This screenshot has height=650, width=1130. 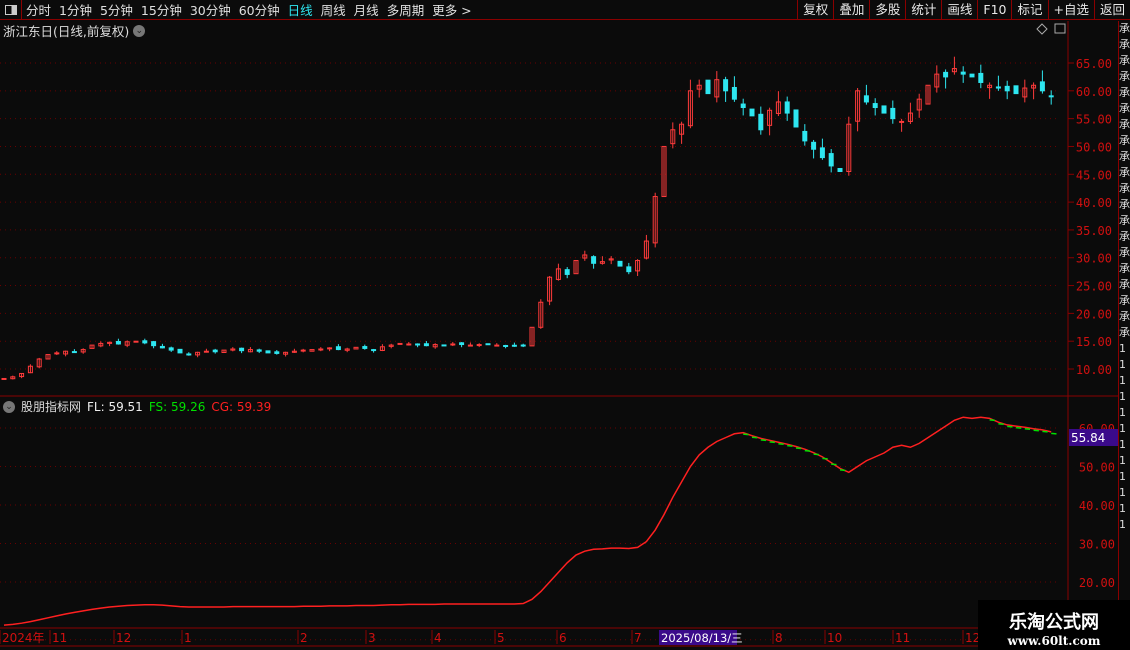 What do you see at coordinates (123, 638) in the screenshot?
I see `time-label: 12` at bounding box center [123, 638].